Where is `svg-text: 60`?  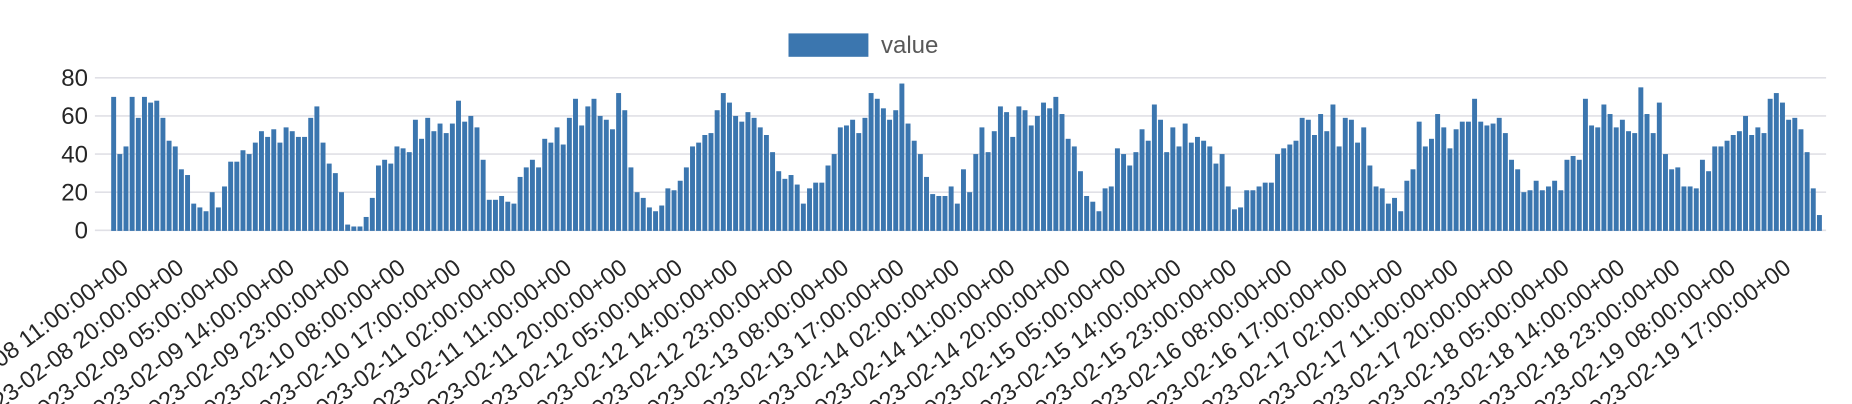
svg-text: 60 is located at coordinates (74, 116).